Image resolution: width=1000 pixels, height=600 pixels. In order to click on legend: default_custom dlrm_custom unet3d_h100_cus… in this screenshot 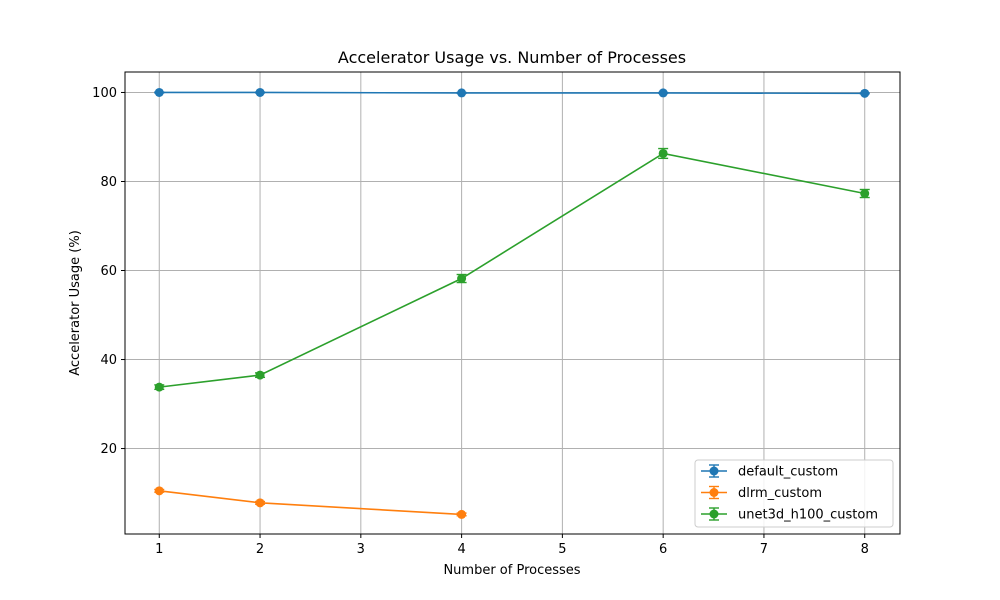, I will do `click(794, 493)`.